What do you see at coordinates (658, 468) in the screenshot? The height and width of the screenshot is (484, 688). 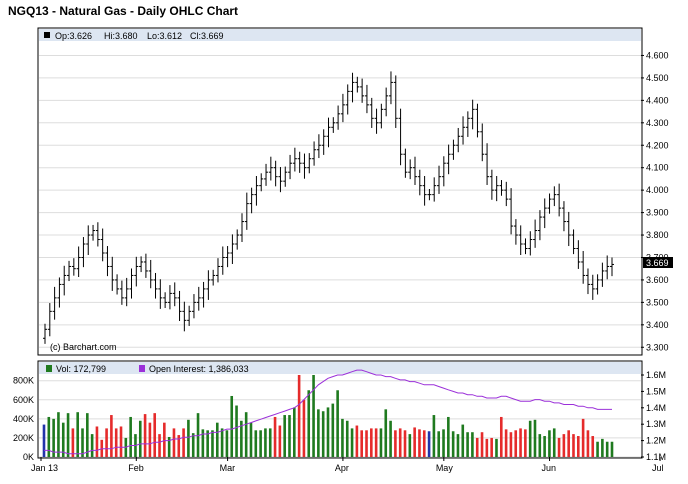 I see `x-tick-label: Jul` at bounding box center [658, 468].